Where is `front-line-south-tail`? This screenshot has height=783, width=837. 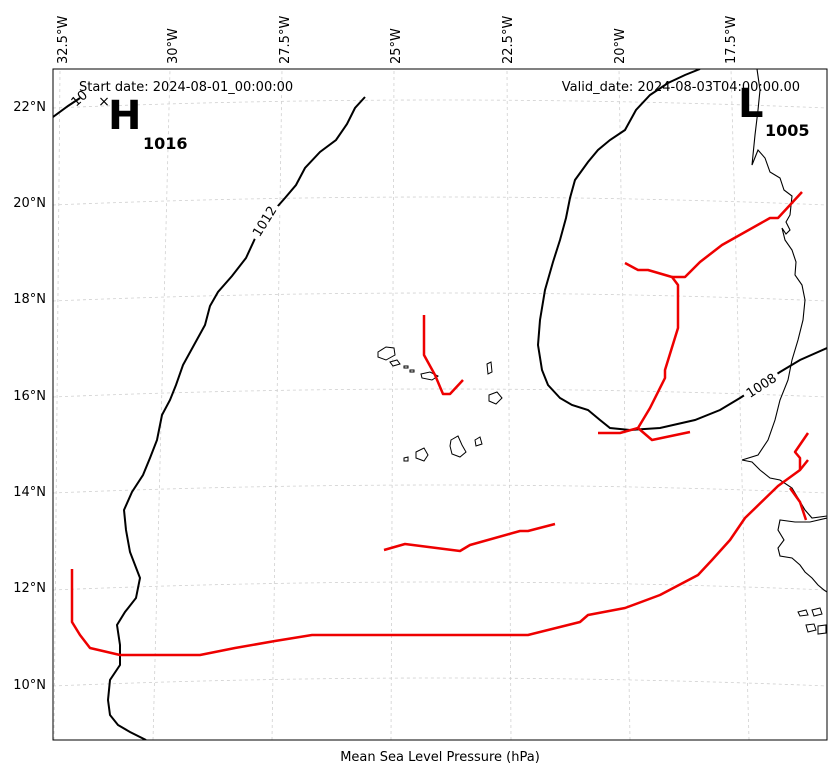 front-line-south-tail is located at coordinates (798, 504).